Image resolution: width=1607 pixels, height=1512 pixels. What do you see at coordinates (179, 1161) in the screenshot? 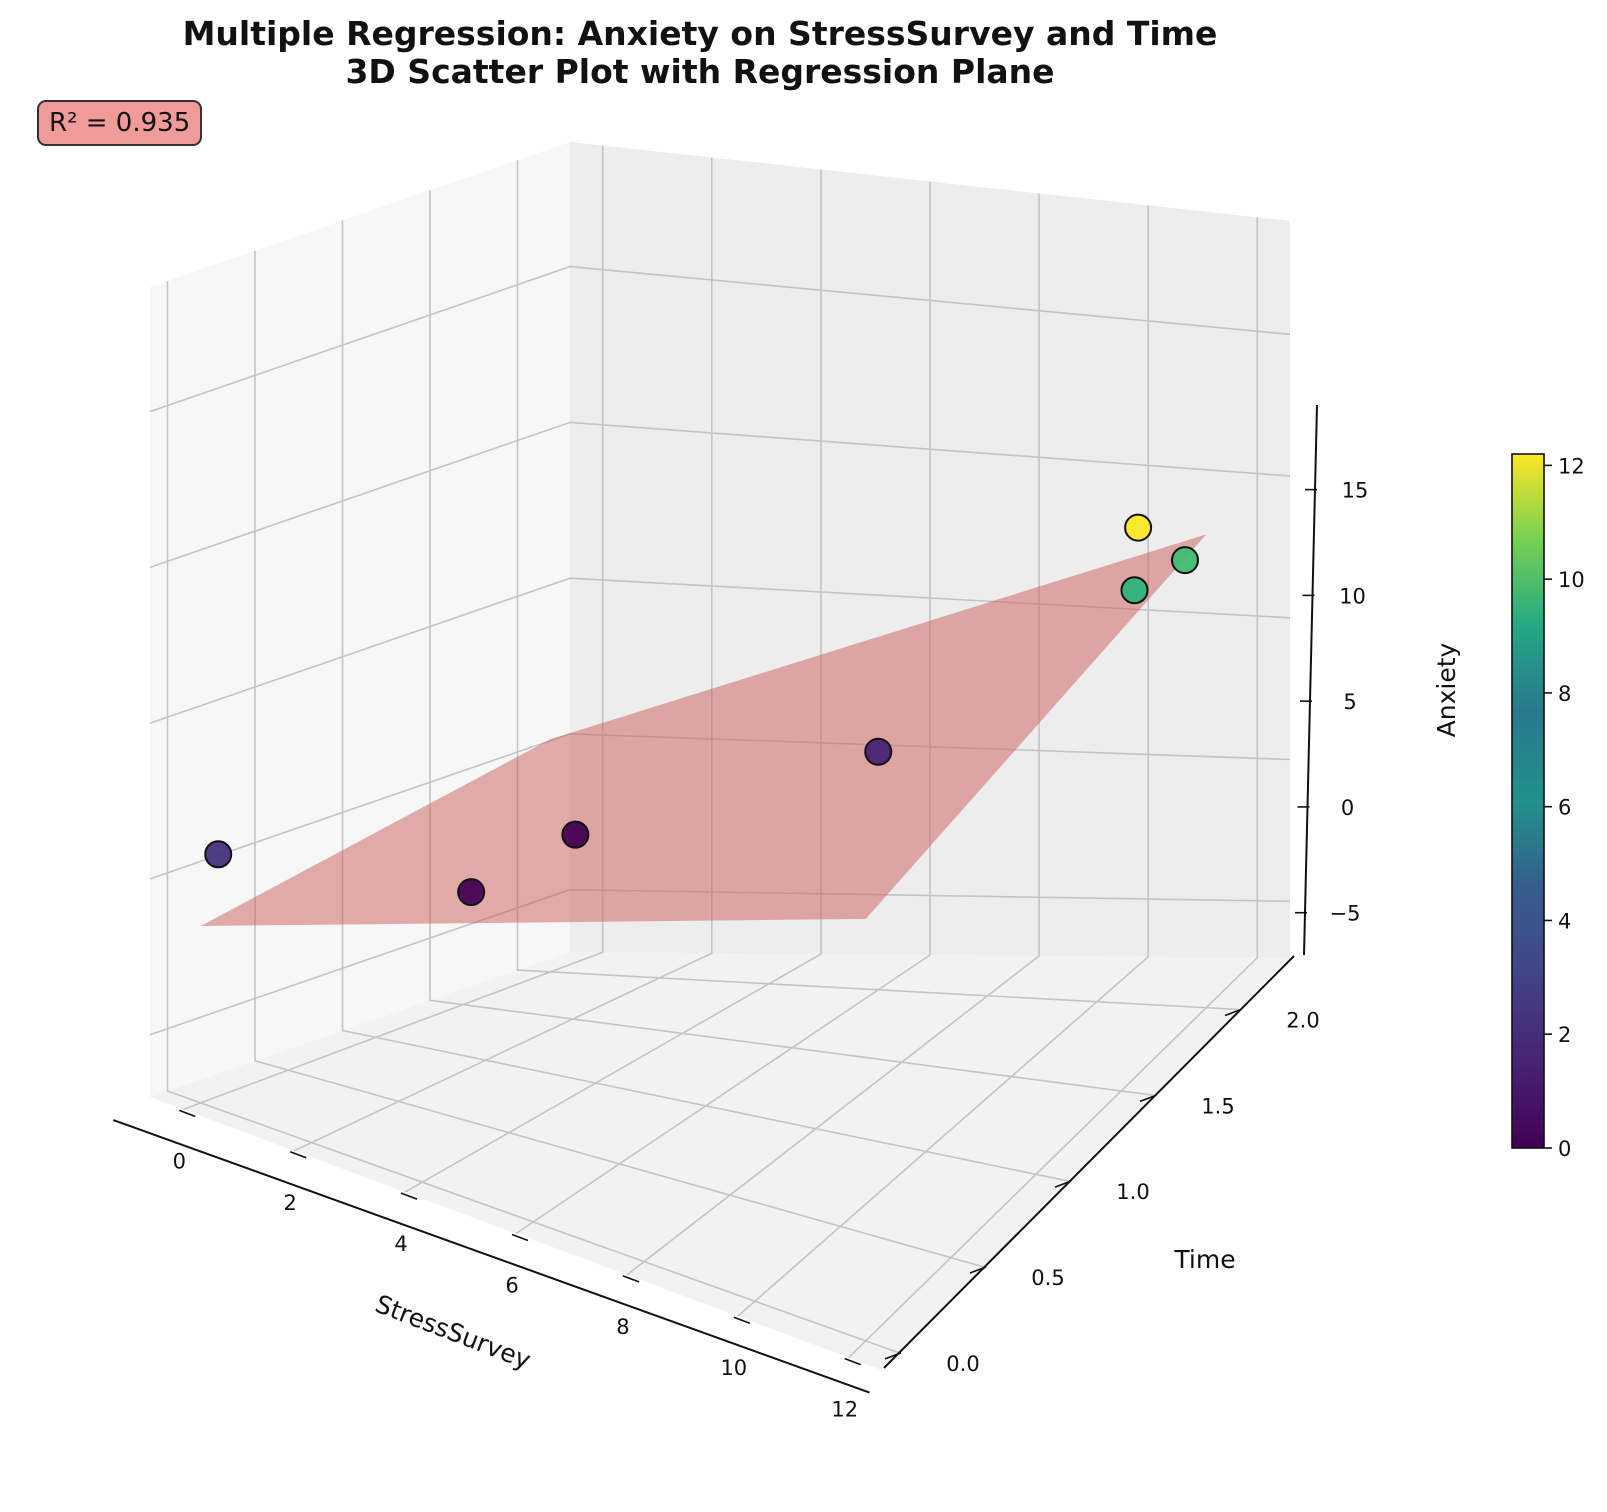
I see `x-tick-label: 0` at bounding box center [179, 1161].